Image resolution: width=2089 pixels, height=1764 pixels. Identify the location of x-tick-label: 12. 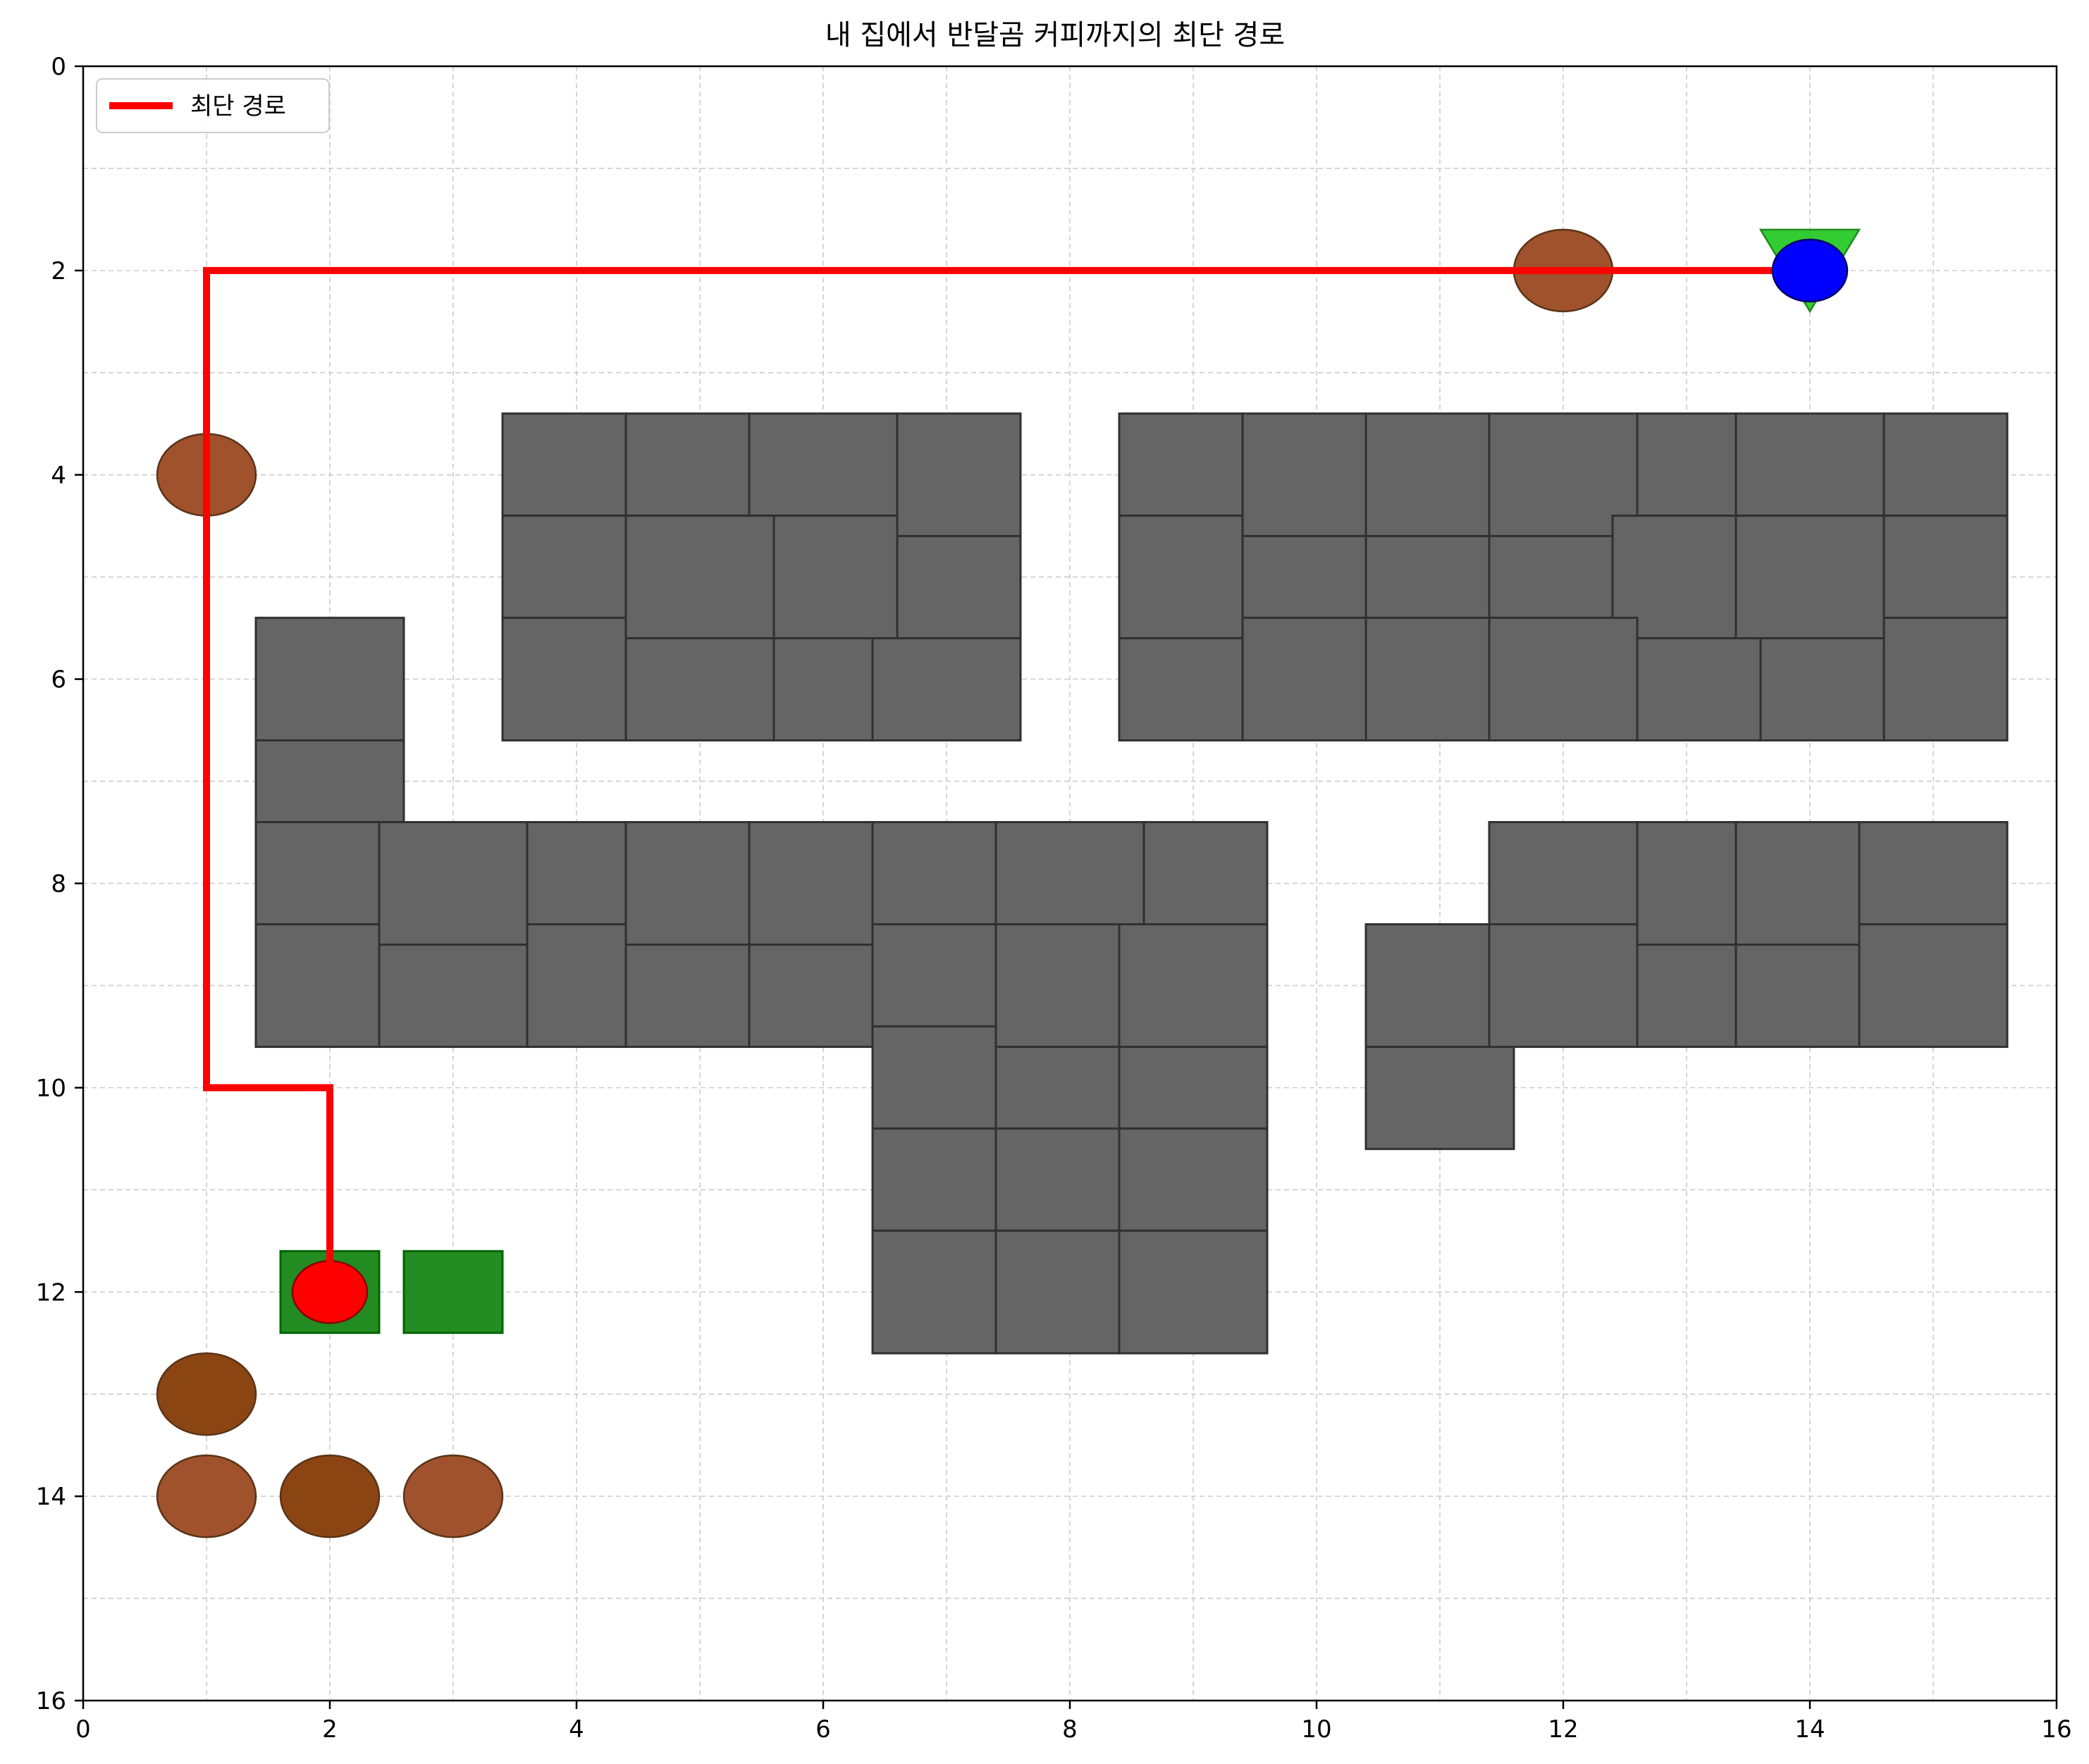
(1563, 1729).